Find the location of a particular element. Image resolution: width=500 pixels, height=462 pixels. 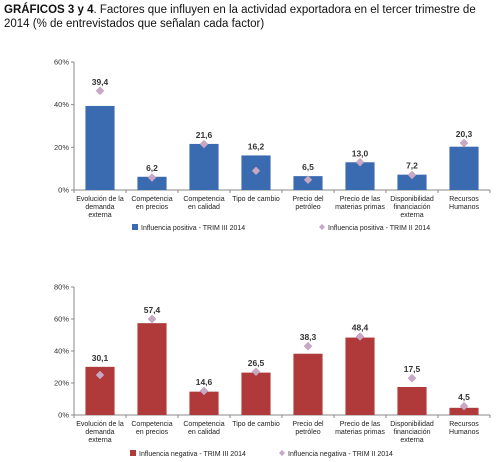

data-label: 30,1 is located at coordinates (100, 358).